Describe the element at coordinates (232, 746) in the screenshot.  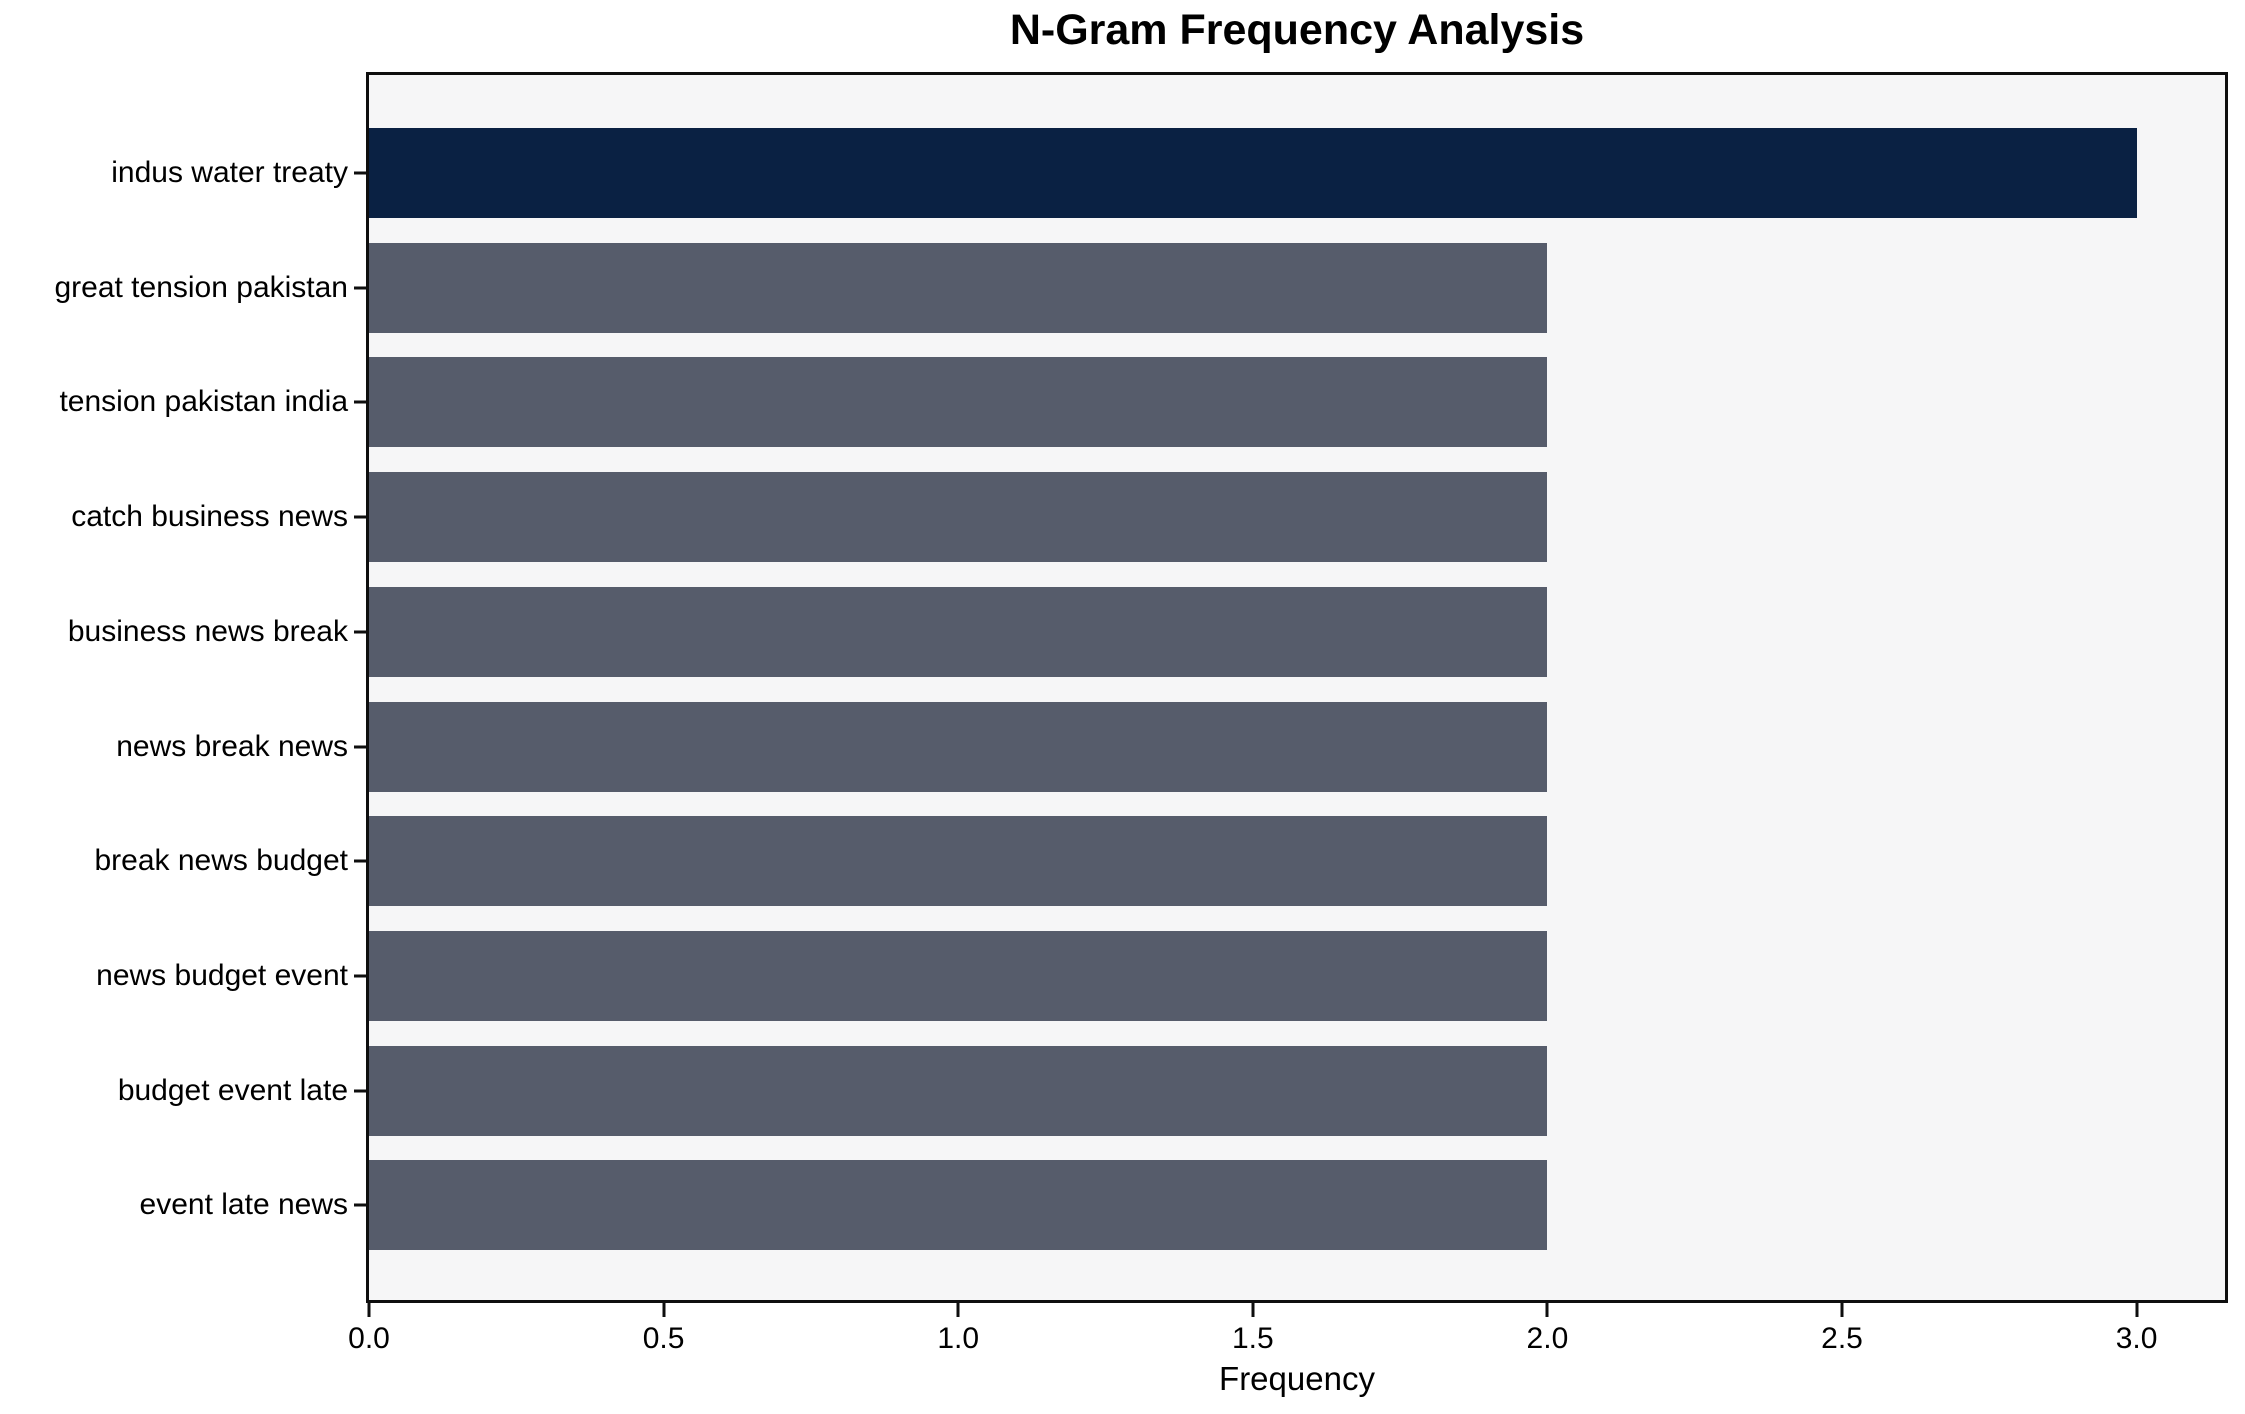
I see `y-tick-label: news break news` at that location.